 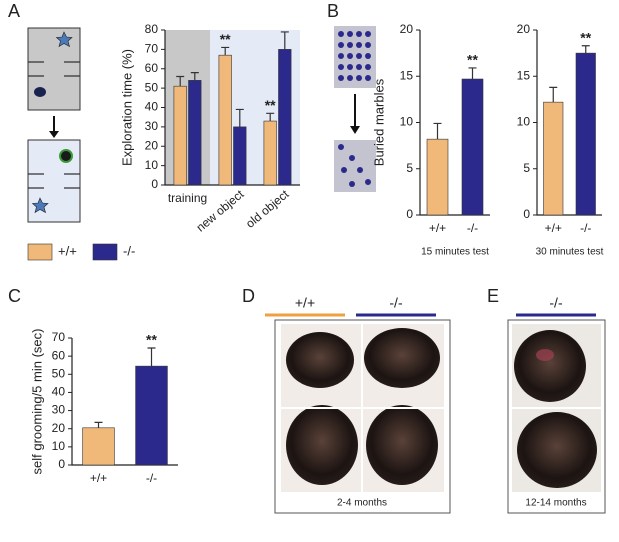 I want to click on arena-schematic, so click(x=54, y=125).